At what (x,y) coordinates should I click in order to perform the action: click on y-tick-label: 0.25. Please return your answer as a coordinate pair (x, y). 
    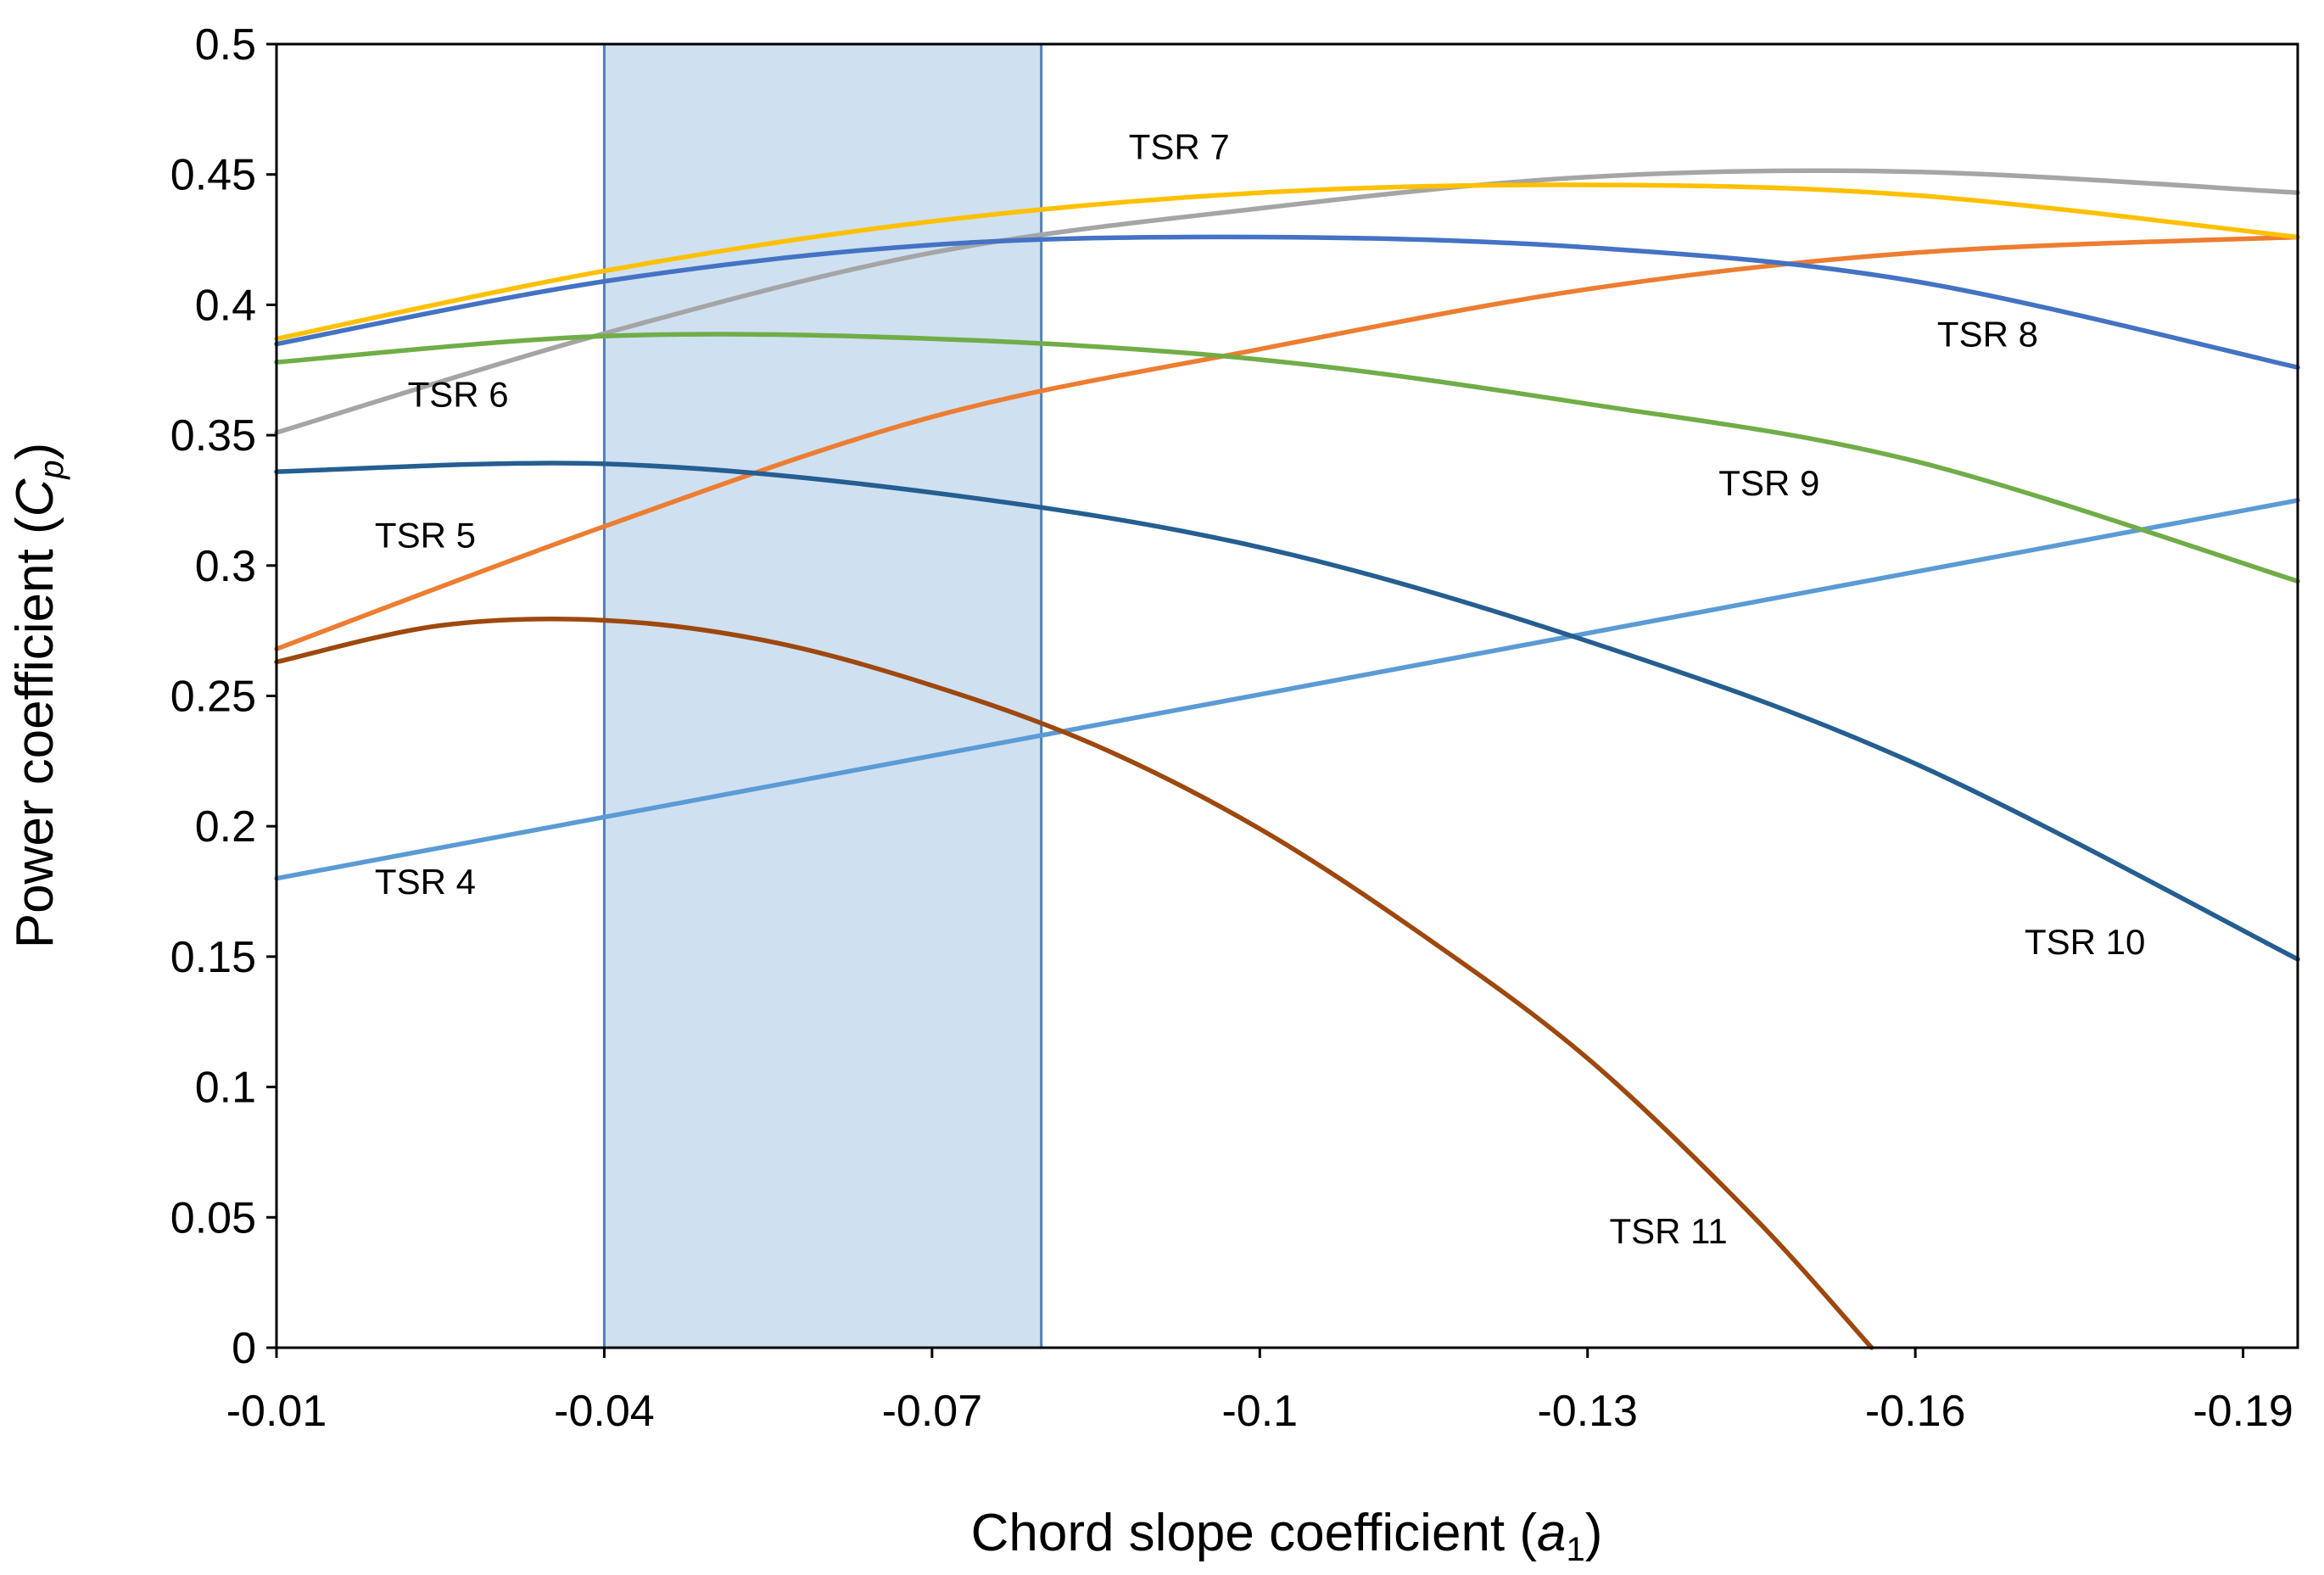
    Looking at the image, I should click on (213, 697).